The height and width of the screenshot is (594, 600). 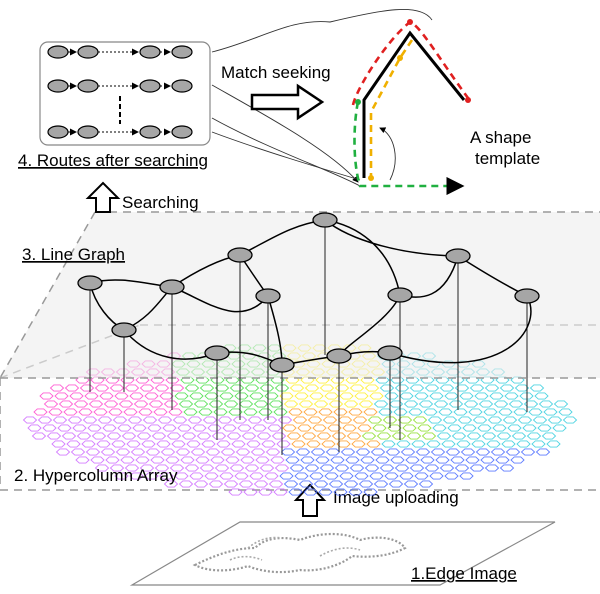 I want to click on edge-shape-outline, so click(x=299, y=553).